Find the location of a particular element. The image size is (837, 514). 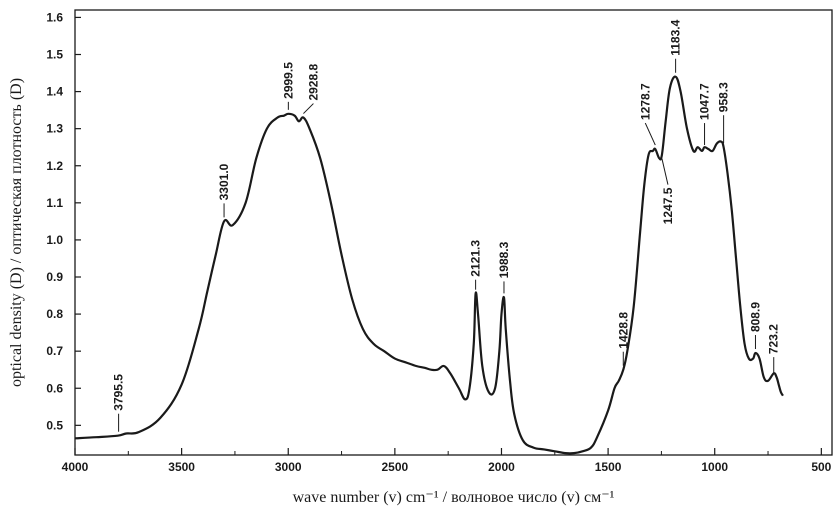

y-tick-label: 0.5 is located at coordinates (54, 425).